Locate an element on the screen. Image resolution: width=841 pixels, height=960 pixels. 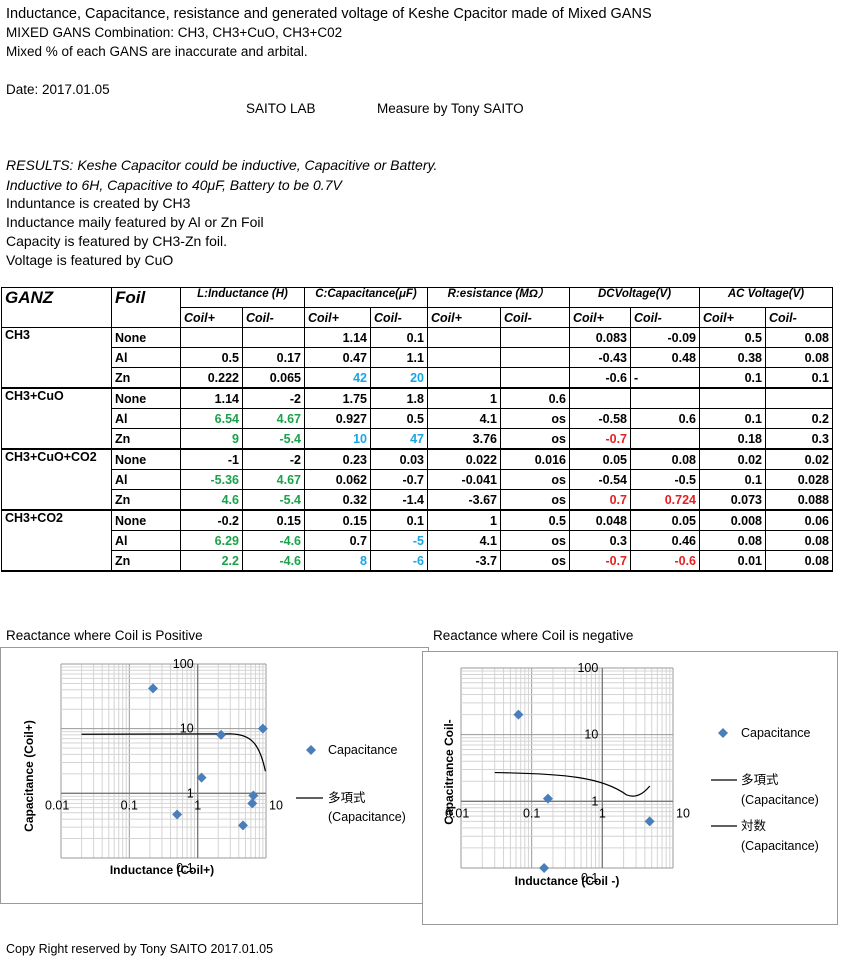
value-cell: 0.065 is located at coordinates (273, 378).